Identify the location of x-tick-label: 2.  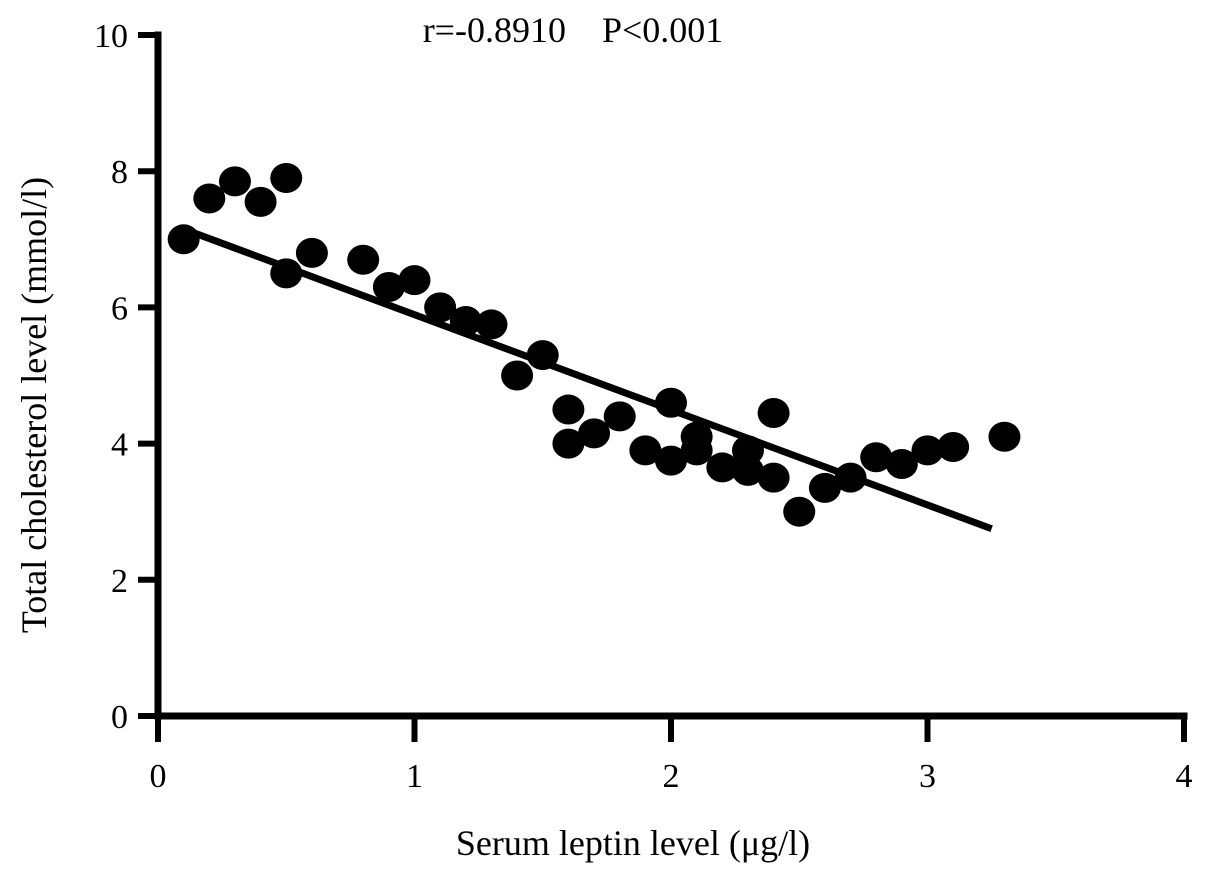
(671, 776).